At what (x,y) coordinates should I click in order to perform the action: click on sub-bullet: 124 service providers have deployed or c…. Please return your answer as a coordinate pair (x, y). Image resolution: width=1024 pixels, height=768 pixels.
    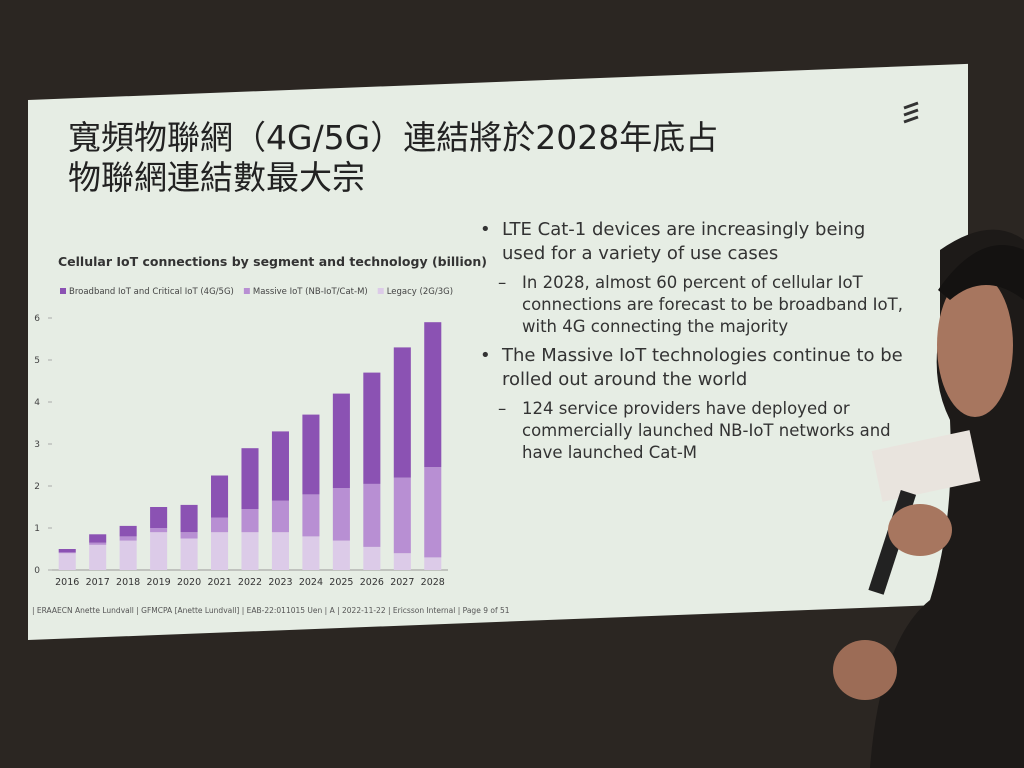
    Looking at the image, I should click on (693, 431).